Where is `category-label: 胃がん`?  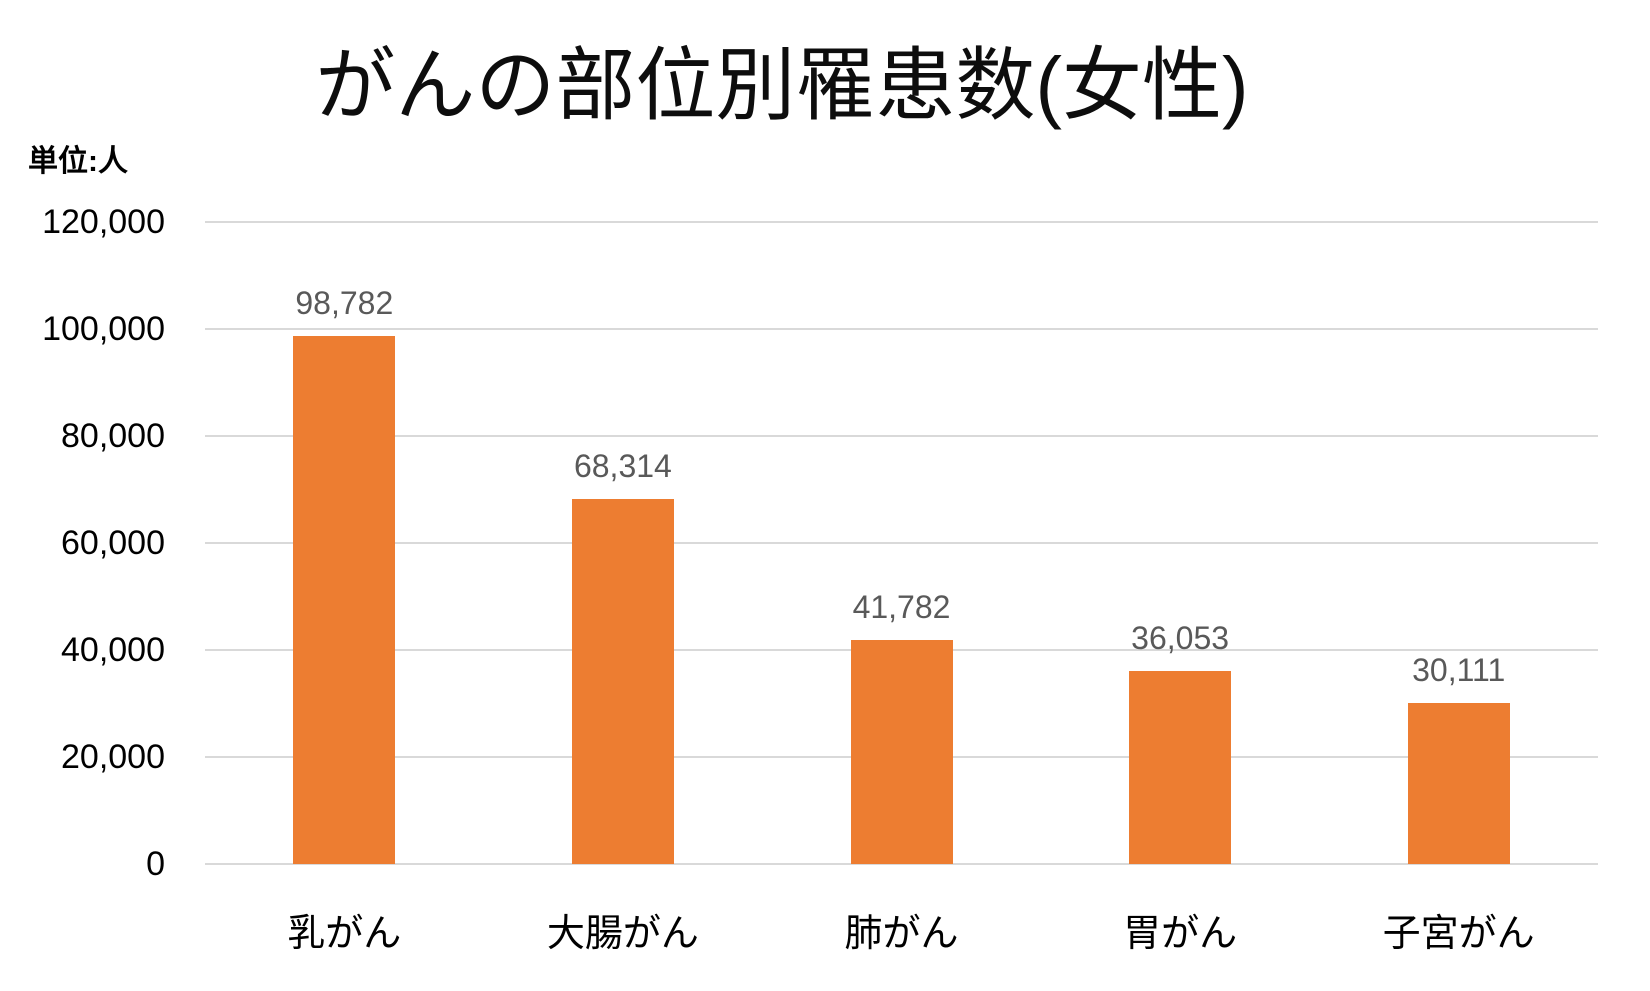 category-label: 胃がん is located at coordinates (1180, 934).